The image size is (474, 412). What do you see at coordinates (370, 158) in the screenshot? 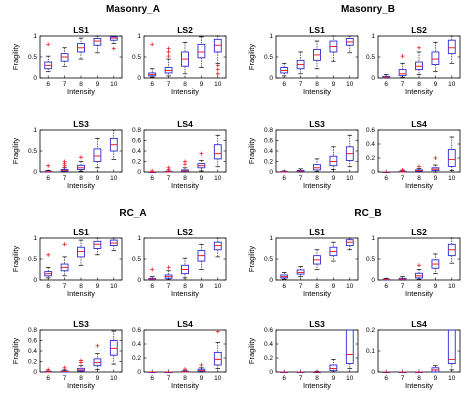
I see `y-tick-label: 0.2` at bounding box center [370, 158].